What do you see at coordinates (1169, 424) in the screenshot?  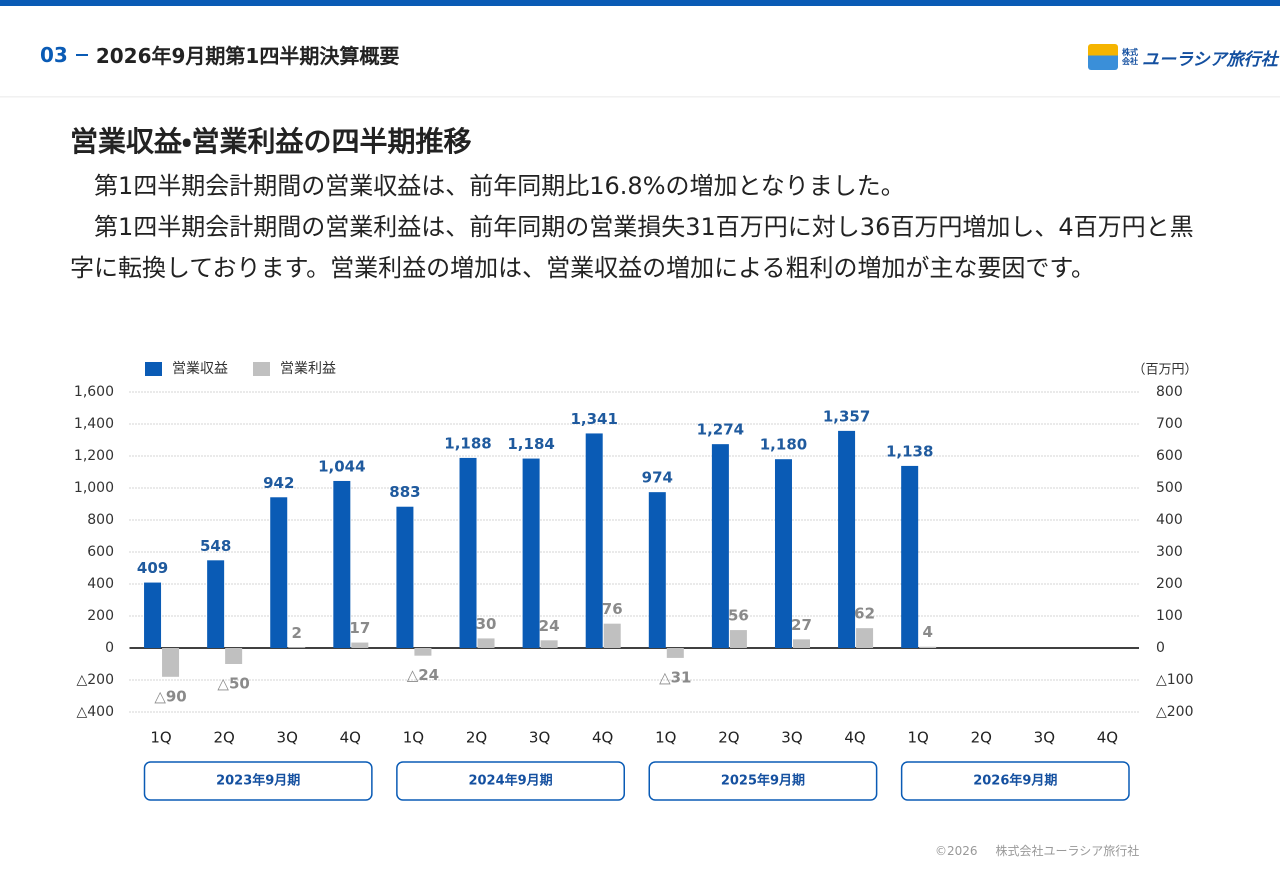 I see `y2-tick-label: 700` at bounding box center [1169, 424].